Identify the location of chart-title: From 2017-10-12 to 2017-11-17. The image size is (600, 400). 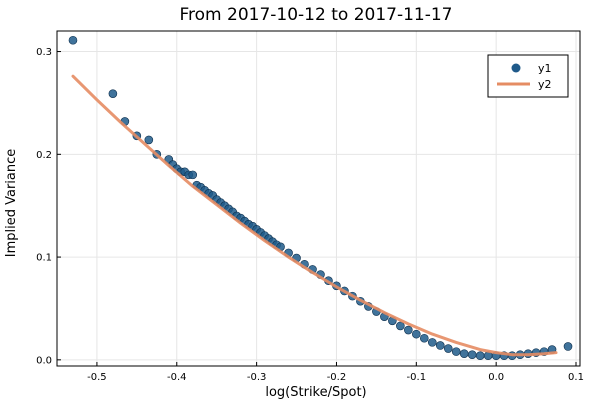
(316, 15).